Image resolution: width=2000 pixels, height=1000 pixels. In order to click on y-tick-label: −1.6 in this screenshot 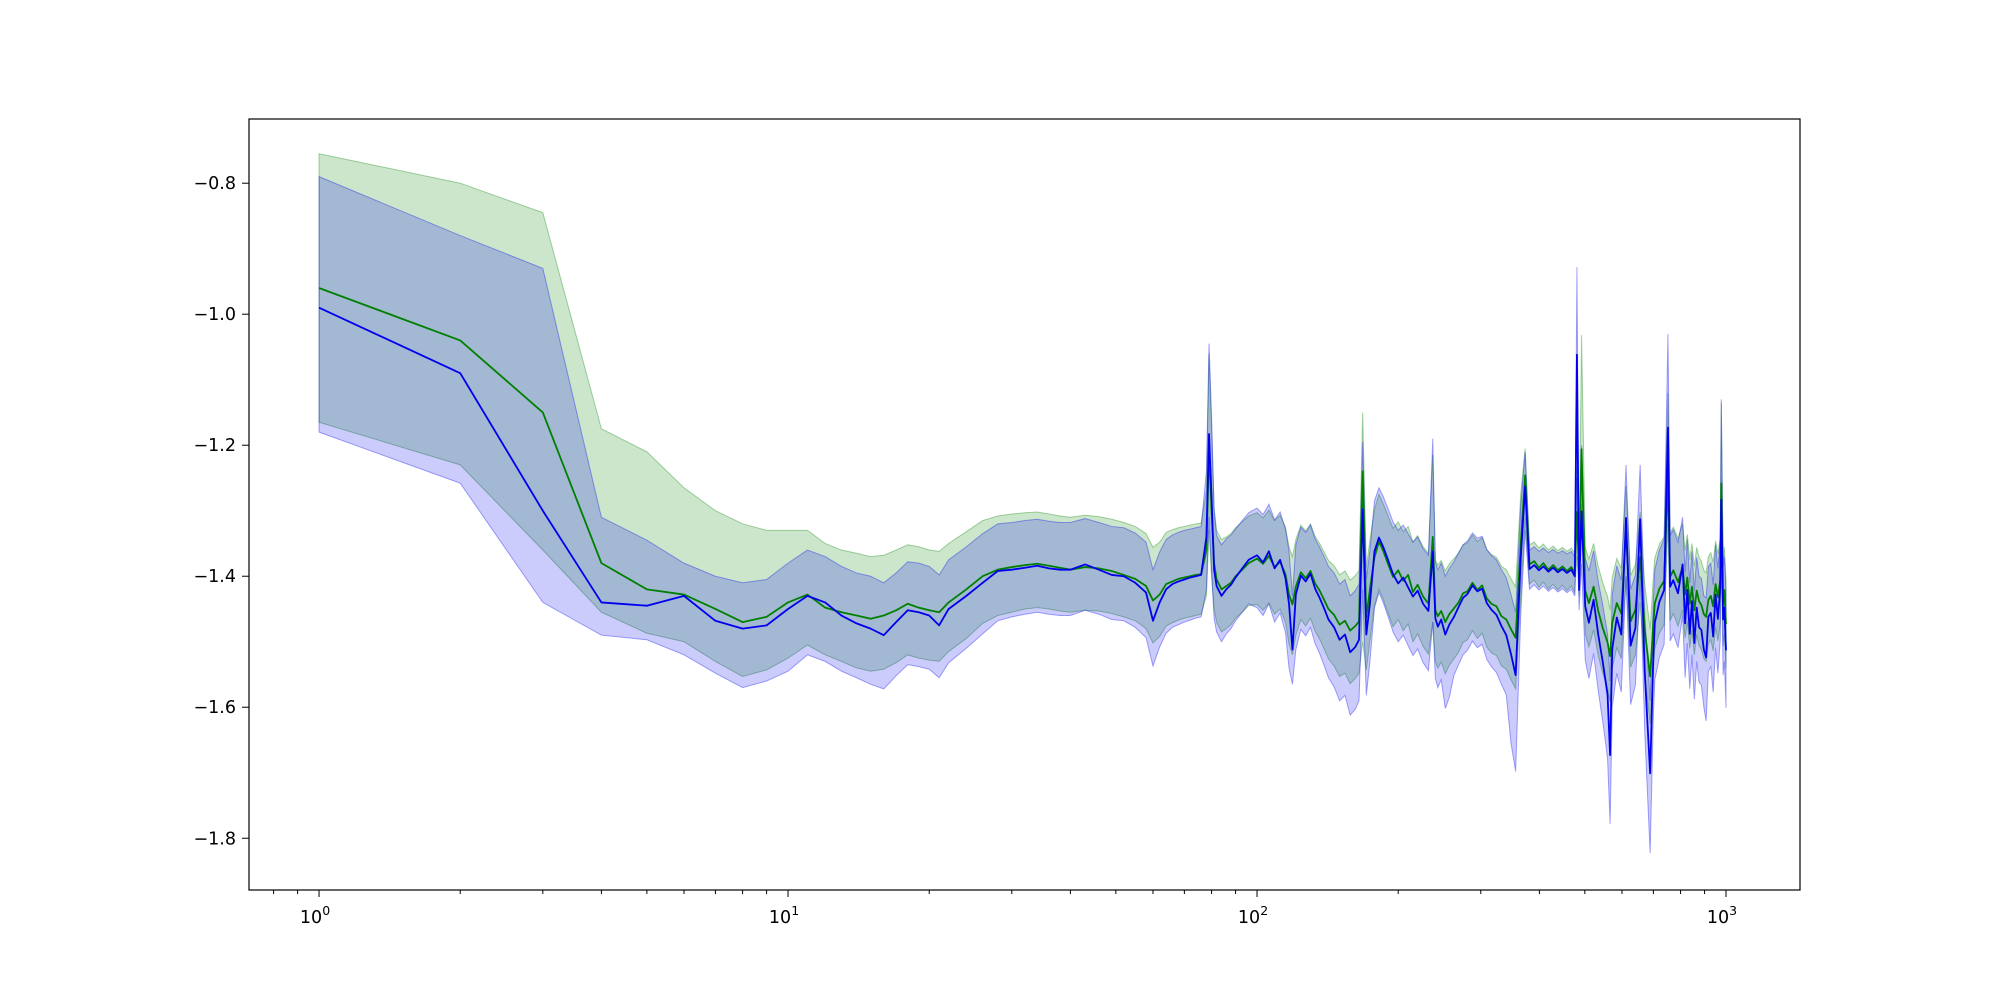, I will do `click(215, 708)`.